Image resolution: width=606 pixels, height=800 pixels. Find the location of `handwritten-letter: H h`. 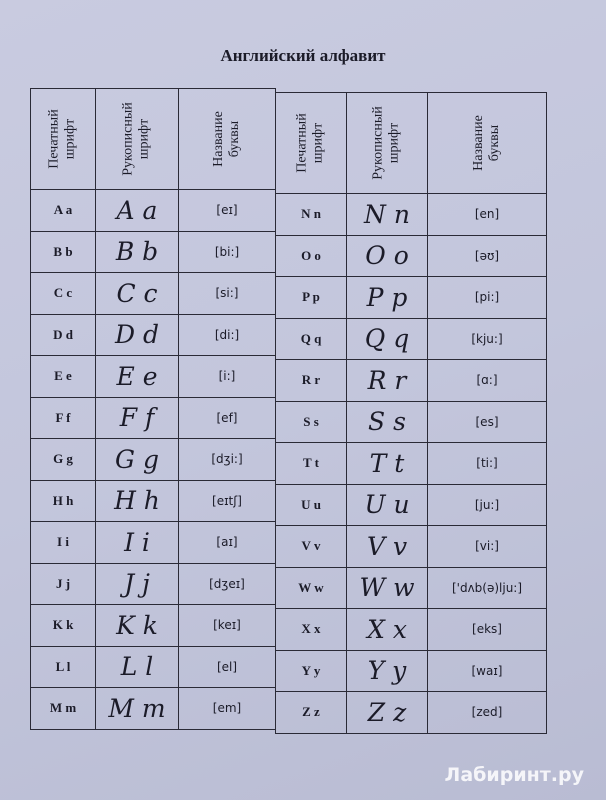

handwritten-letter: H h is located at coordinates (137, 500).